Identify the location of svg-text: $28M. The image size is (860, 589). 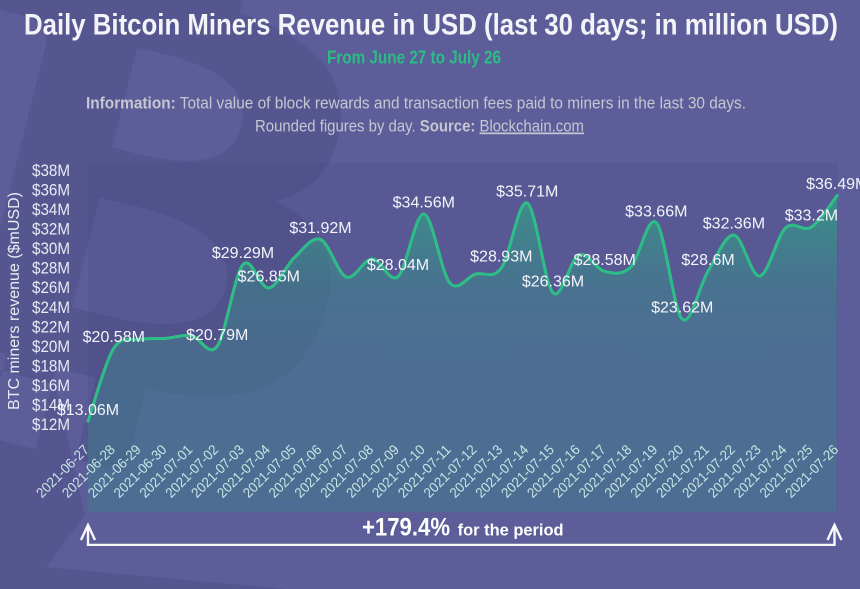
(51, 269).